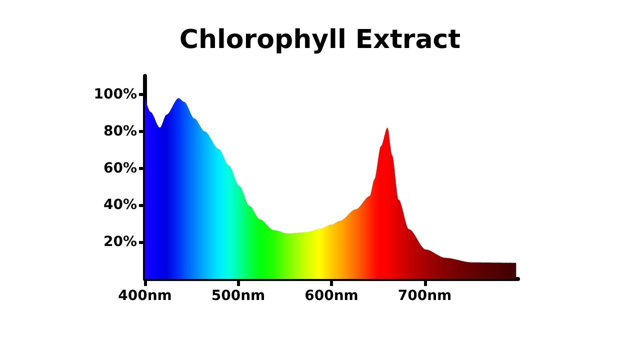 This screenshot has height=359, width=640. Describe the element at coordinates (120, 205) in the screenshot. I see `y-tick-label: 40%` at that location.